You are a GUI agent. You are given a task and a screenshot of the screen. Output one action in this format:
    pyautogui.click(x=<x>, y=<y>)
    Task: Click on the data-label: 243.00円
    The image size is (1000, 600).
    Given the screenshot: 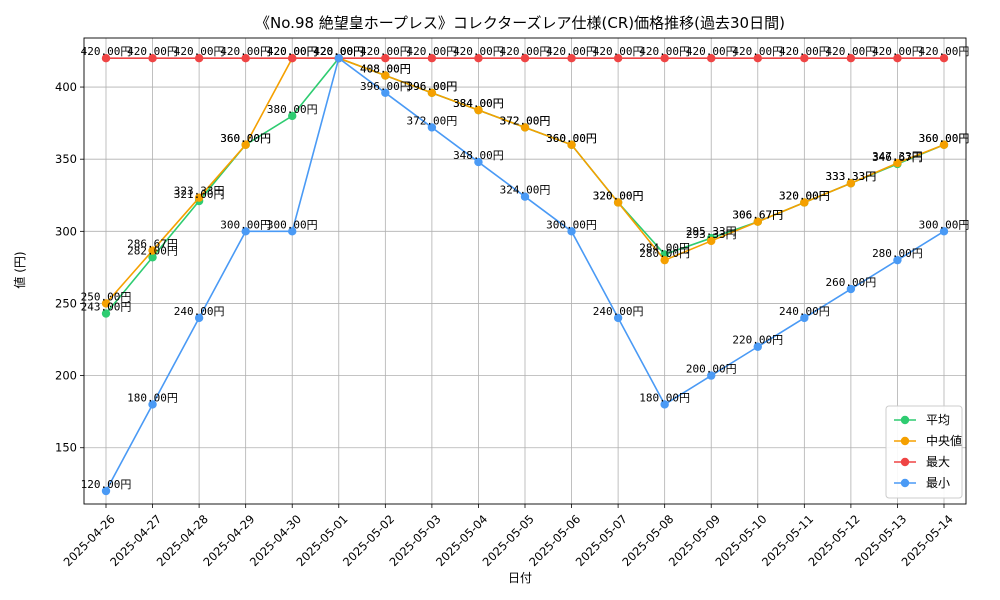 What is the action you would take?
    pyautogui.click(x=106, y=307)
    